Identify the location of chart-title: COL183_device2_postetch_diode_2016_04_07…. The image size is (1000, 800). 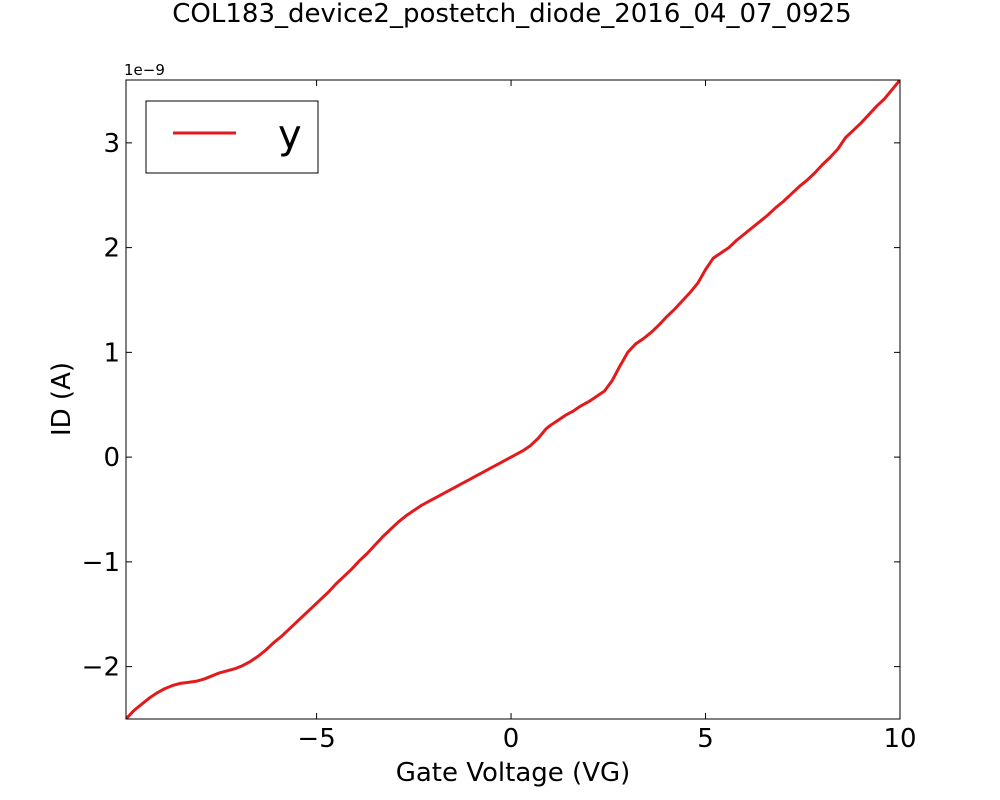
(511, 14).